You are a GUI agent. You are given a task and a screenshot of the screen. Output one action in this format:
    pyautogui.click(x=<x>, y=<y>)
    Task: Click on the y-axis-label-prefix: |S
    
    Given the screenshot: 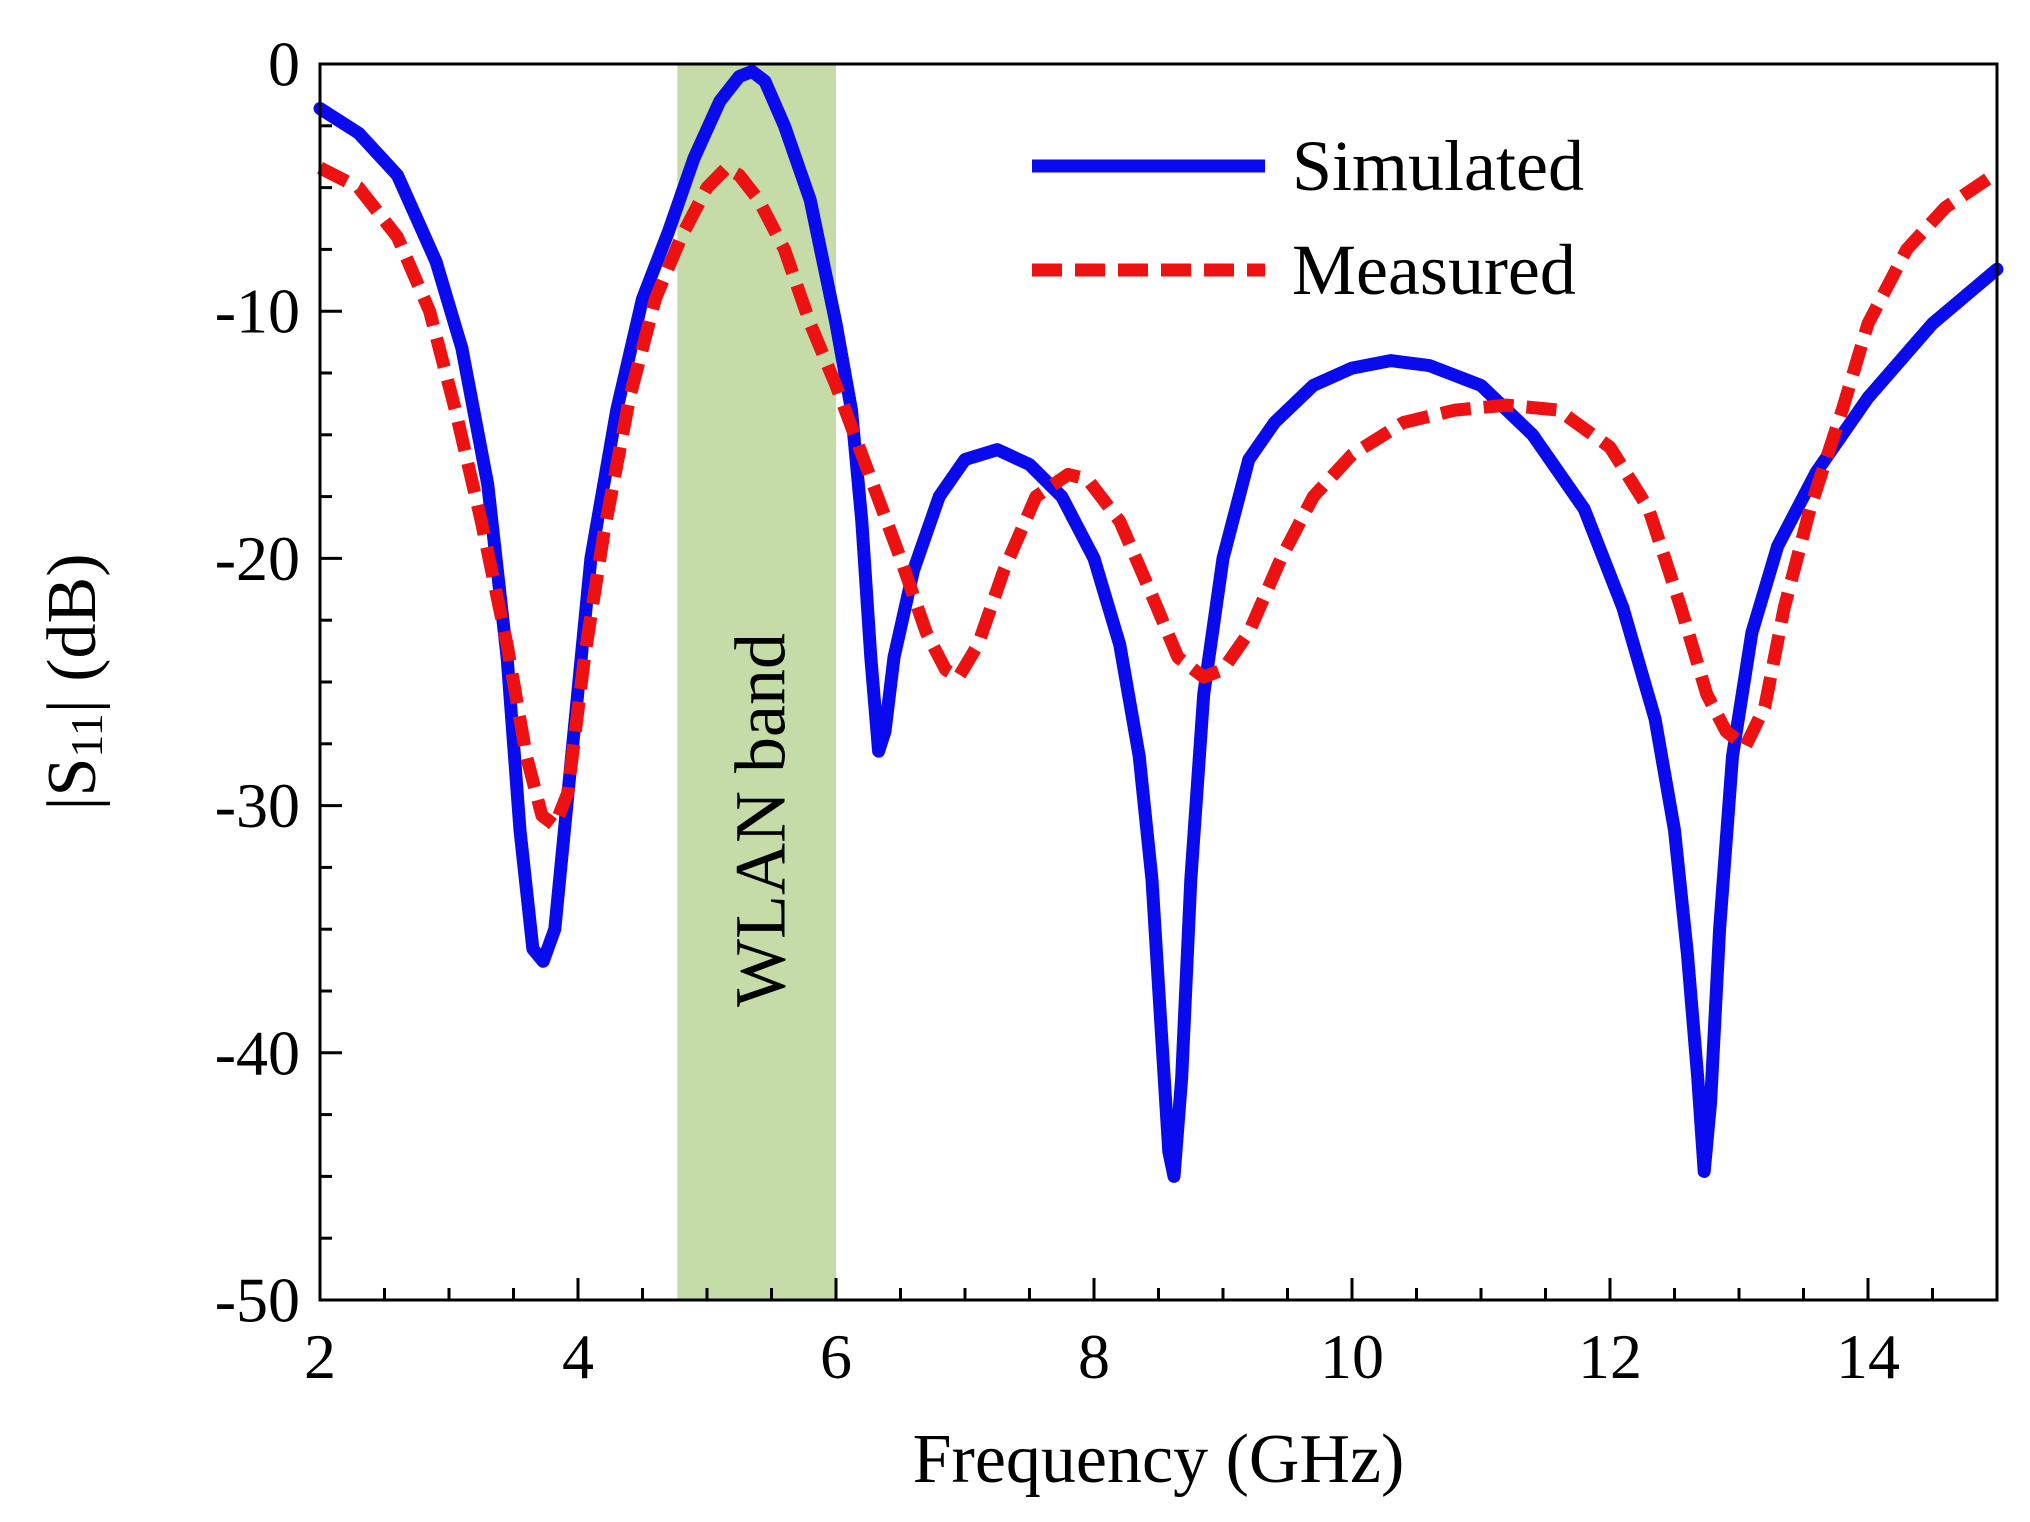 What is the action you would take?
    pyautogui.click(x=72, y=784)
    